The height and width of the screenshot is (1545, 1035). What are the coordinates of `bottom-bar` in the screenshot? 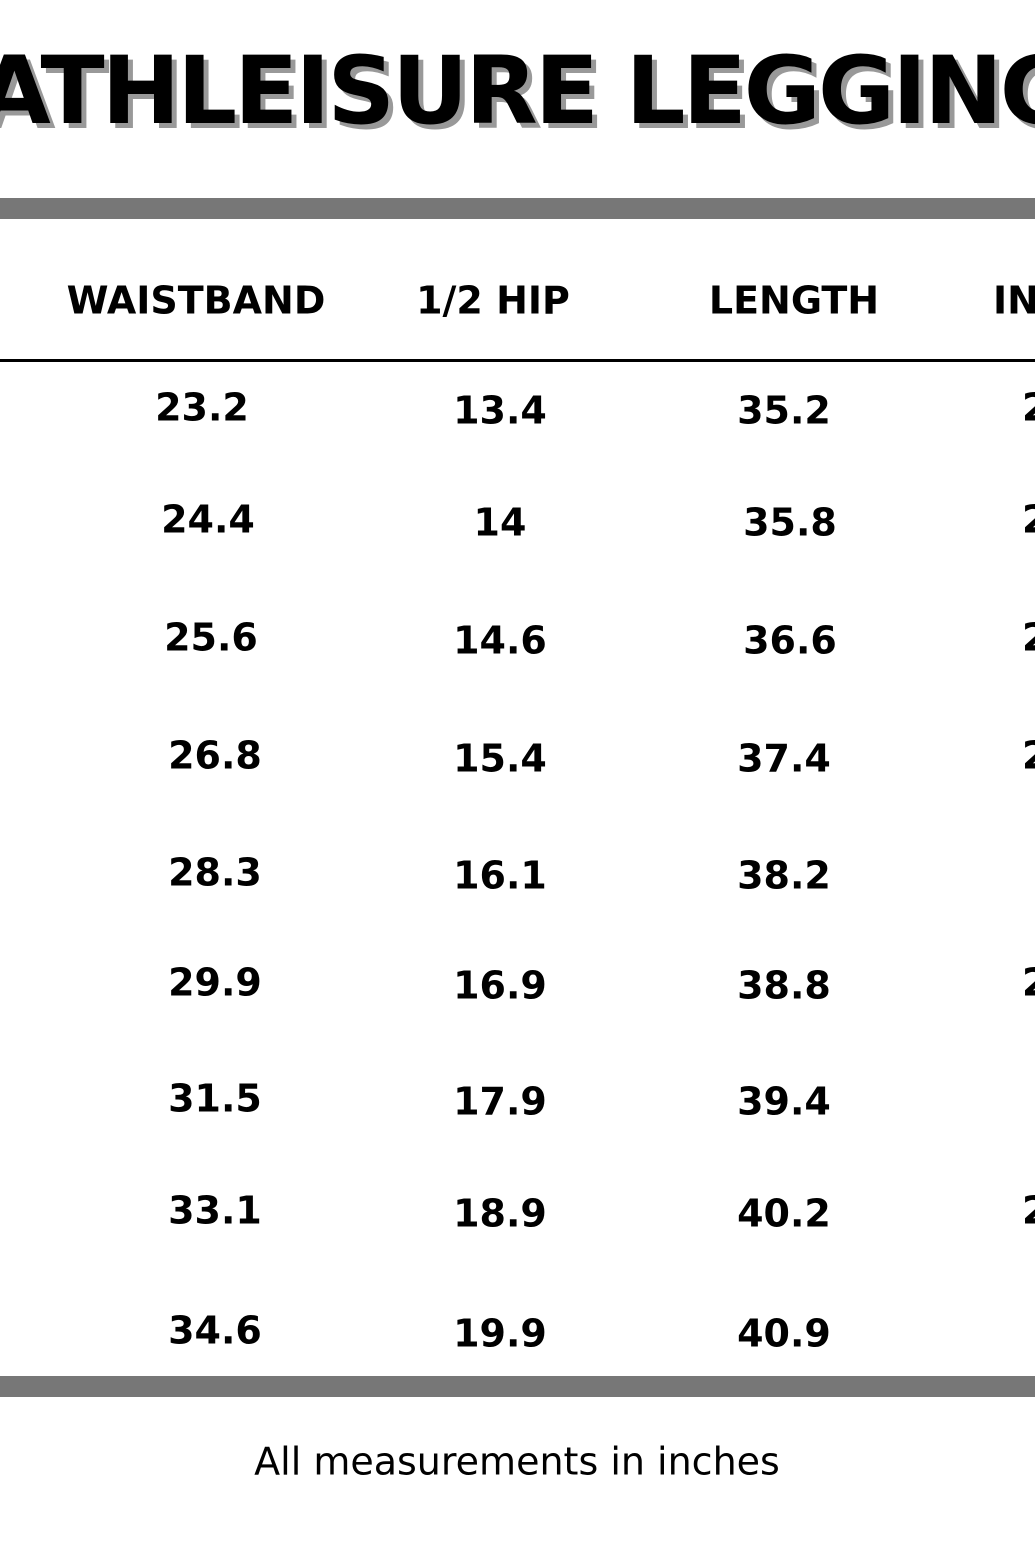 It's located at (517, 1386).